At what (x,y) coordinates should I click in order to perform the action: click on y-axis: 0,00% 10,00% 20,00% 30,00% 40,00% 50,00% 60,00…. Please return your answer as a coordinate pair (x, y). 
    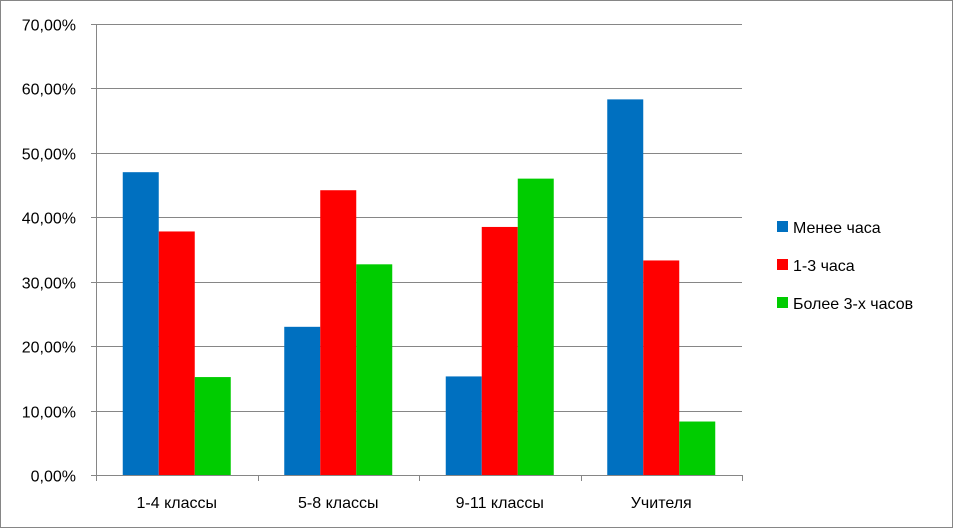
    Looking at the image, I should click on (59, 252).